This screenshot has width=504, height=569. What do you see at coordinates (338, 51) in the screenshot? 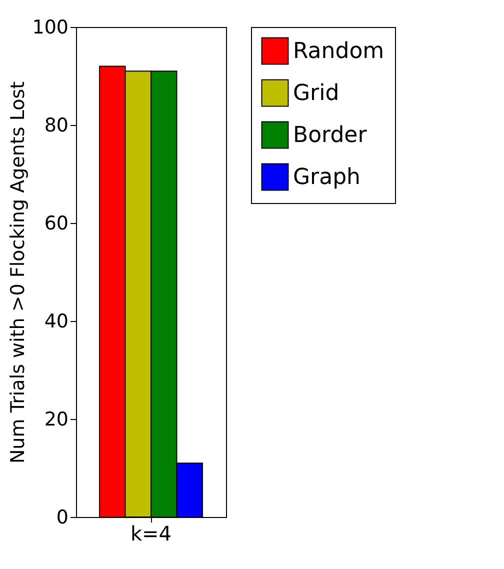
I see `legend-label: Random` at bounding box center [338, 51].